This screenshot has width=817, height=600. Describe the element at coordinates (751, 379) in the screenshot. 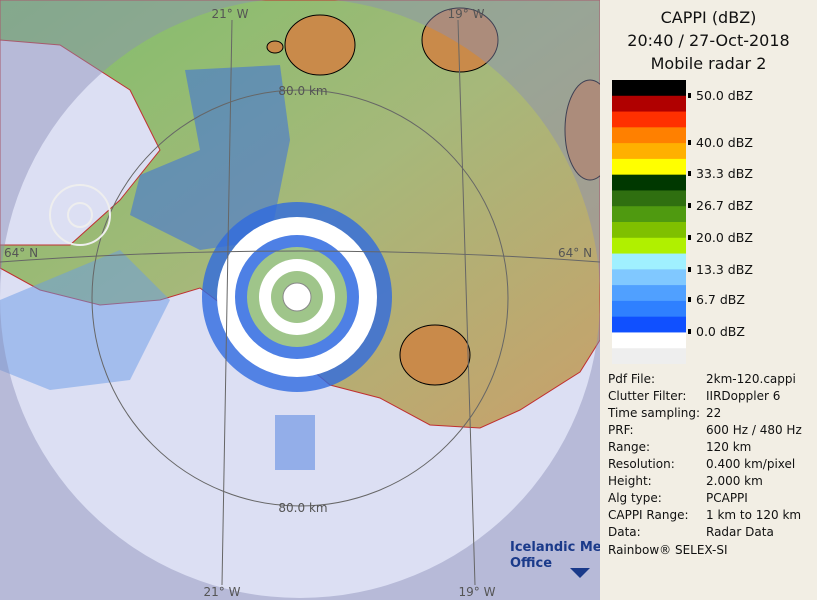

I see `info-value: 2km-120.cappi` at that location.